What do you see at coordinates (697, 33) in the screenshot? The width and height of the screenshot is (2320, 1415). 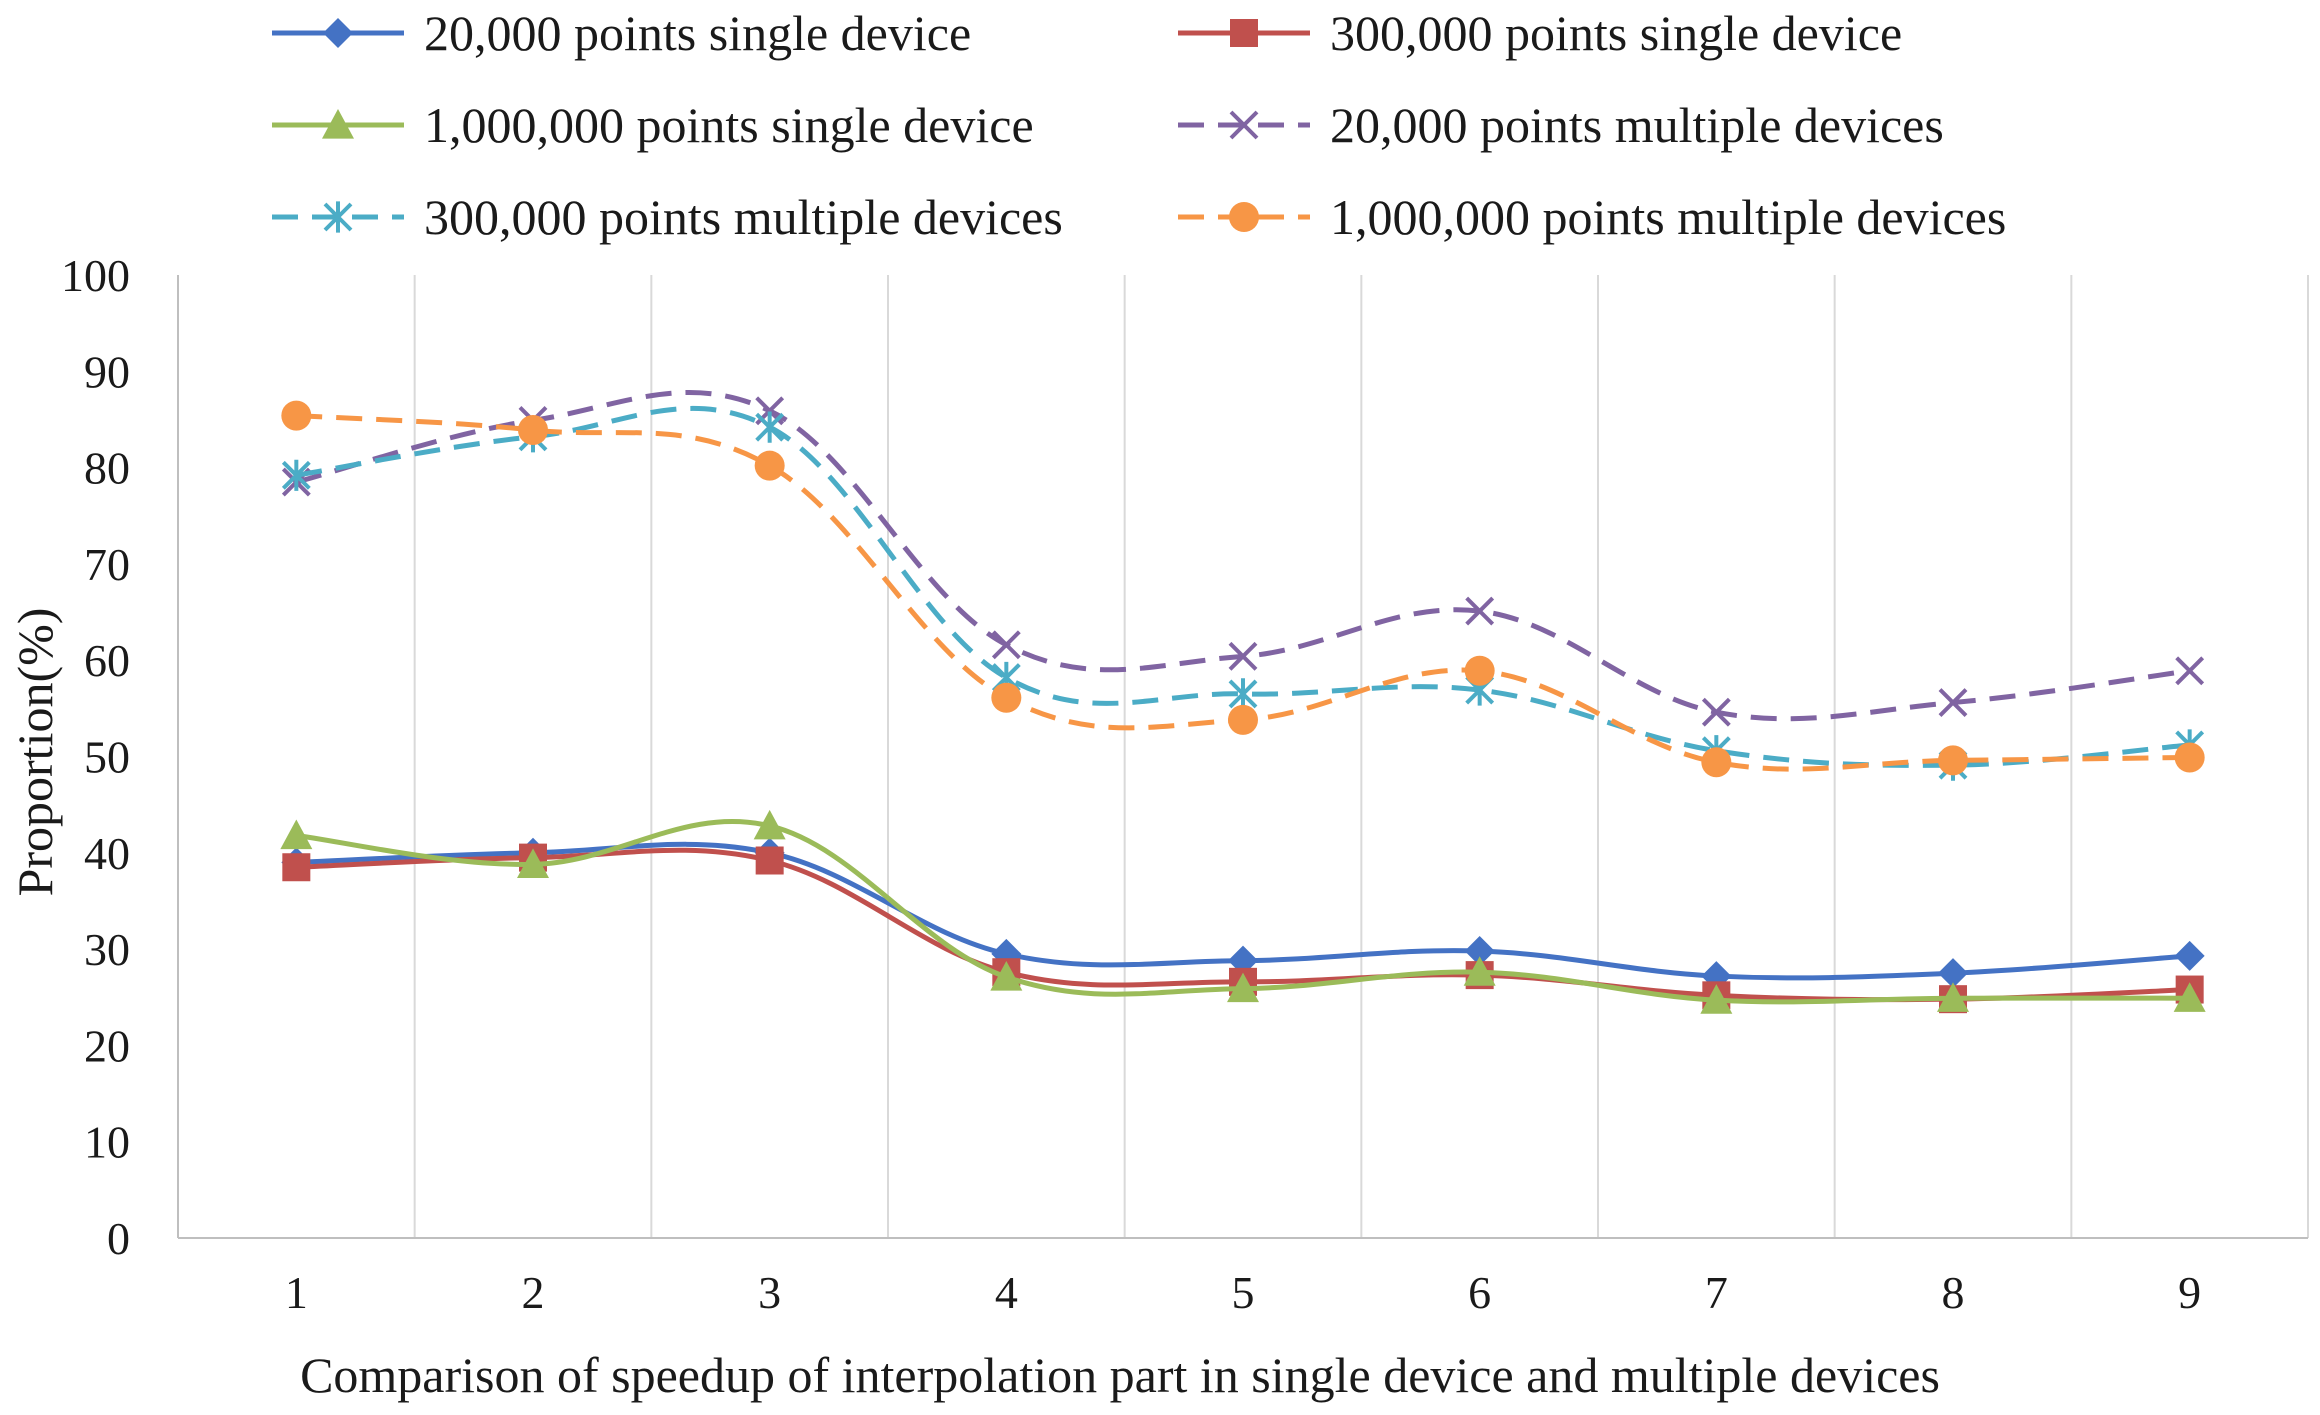 I see `legend-label: 20,000 points single device` at bounding box center [697, 33].